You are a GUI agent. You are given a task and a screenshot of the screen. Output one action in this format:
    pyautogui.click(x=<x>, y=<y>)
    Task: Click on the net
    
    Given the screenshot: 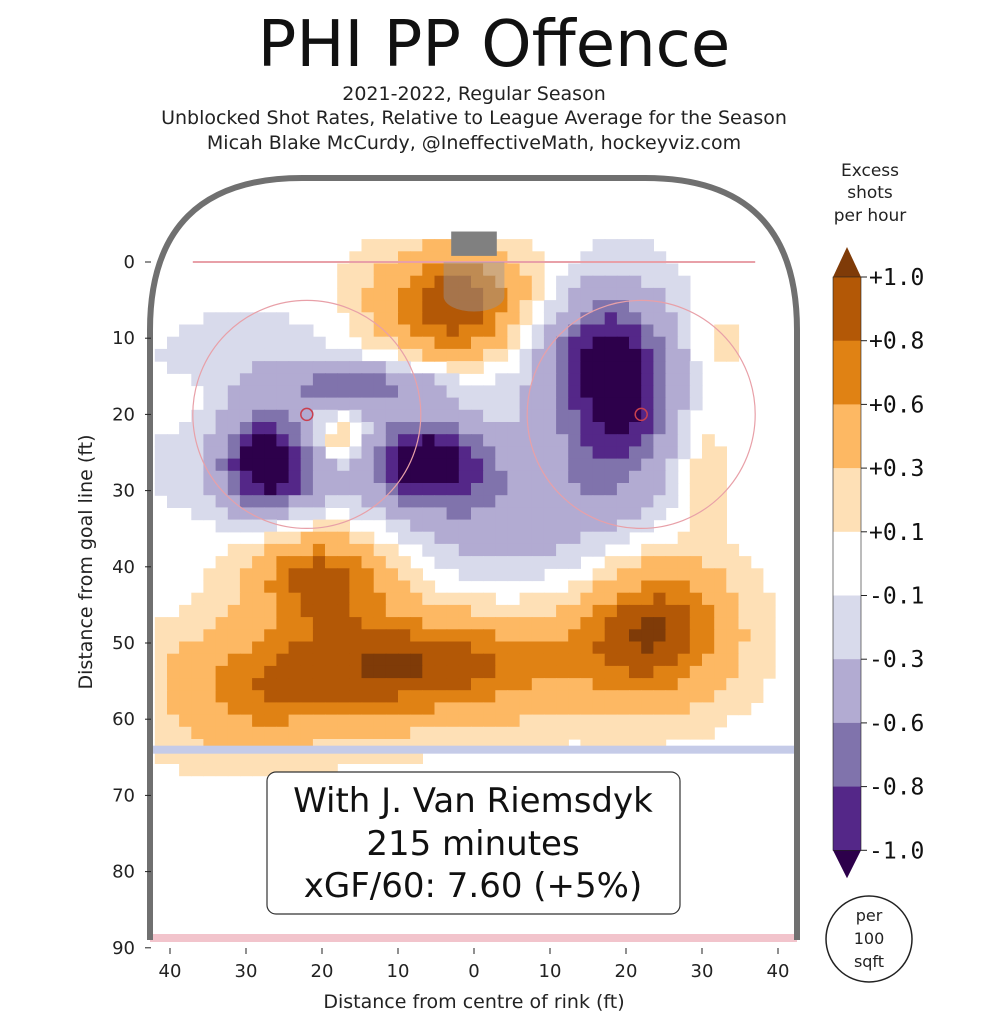 What is the action you would take?
    pyautogui.click(x=474, y=243)
    